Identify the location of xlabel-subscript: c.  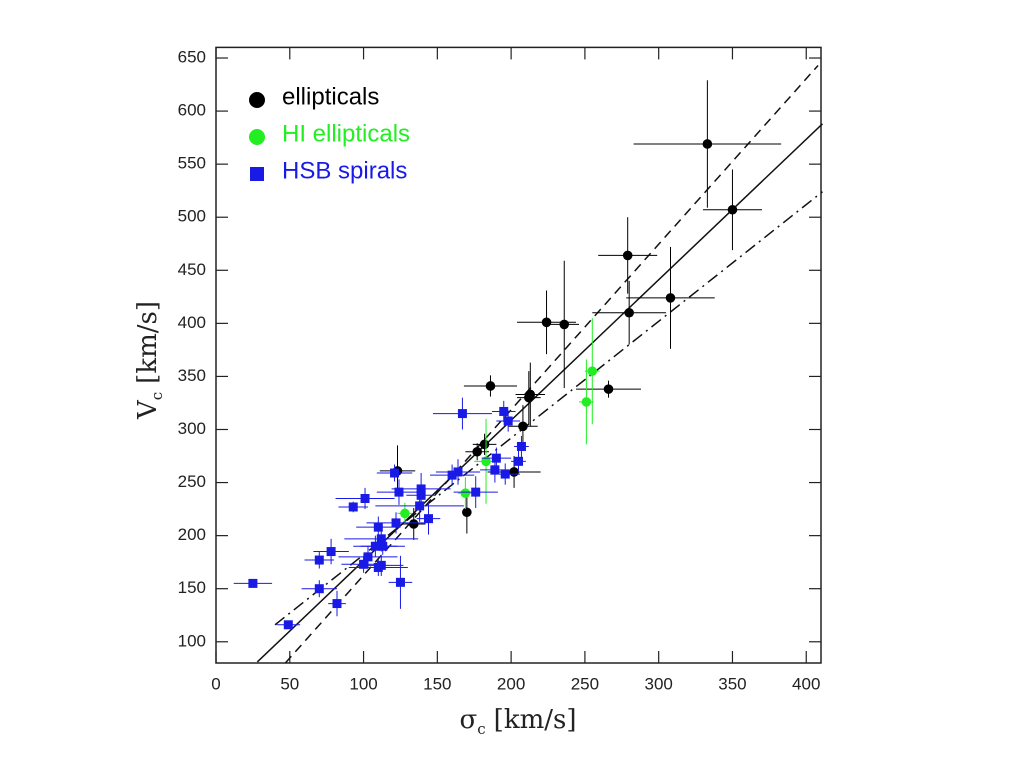
(481, 729).